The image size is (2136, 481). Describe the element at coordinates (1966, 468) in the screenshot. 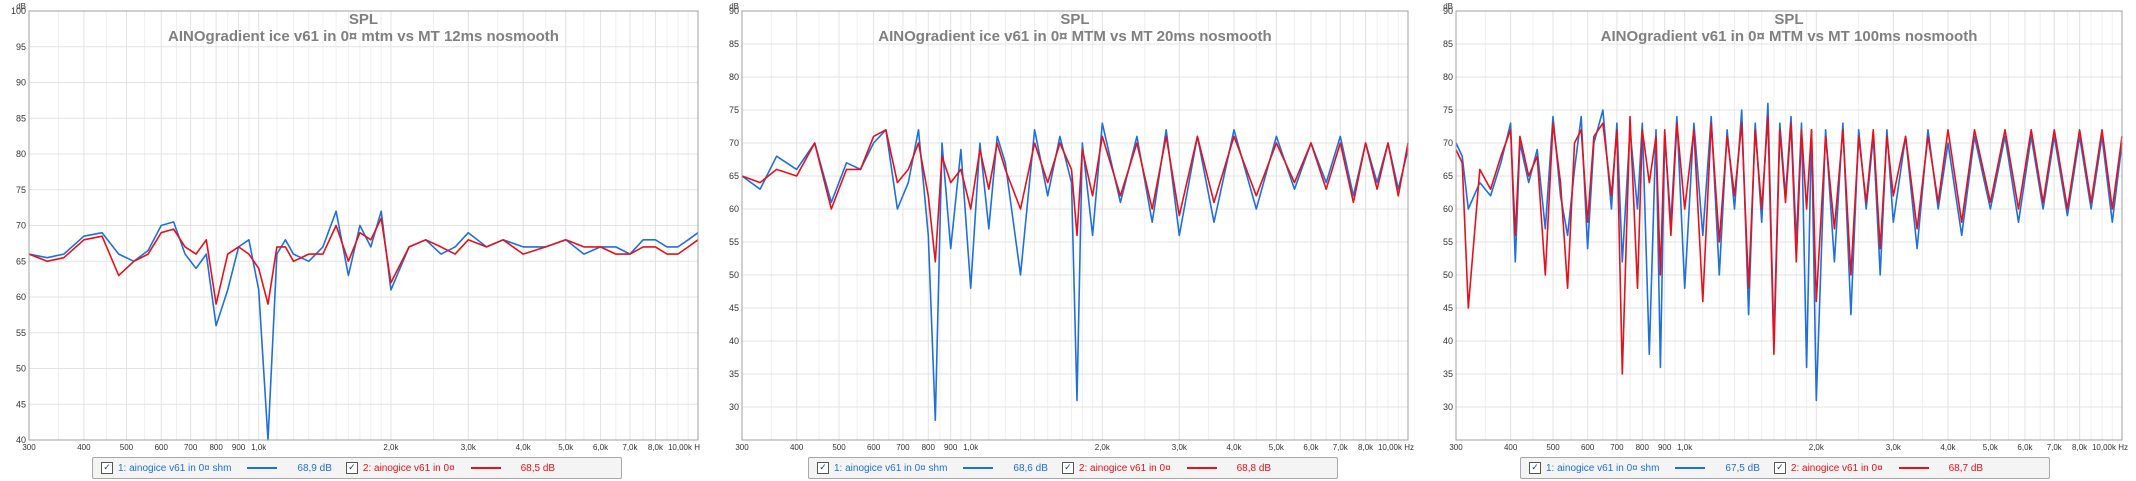

I see `legend-level: 68,7 dB` at that location.